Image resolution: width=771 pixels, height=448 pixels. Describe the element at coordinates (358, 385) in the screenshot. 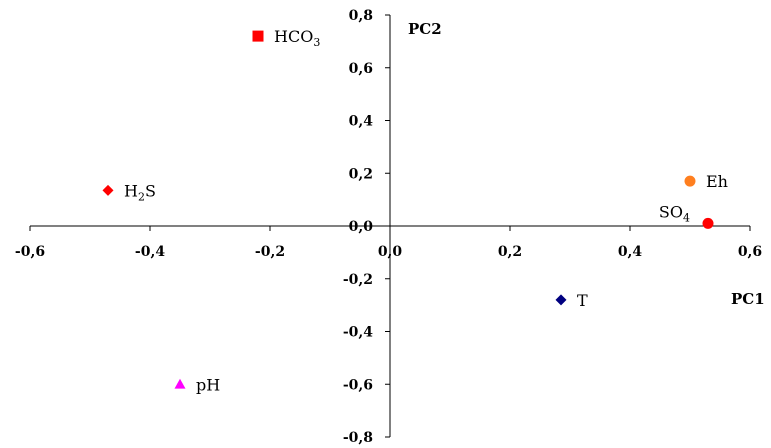

I see `y-tick-label: -0,6` at that location.